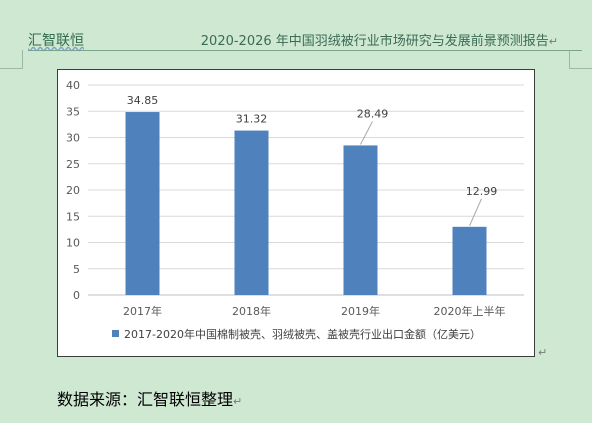 The height and width of the screenshot is (423, 592). What do you see at coordinates (142, 311) in the screenshot?
I see `x-tick-label: 2017年` at bounding box center [142, 311].